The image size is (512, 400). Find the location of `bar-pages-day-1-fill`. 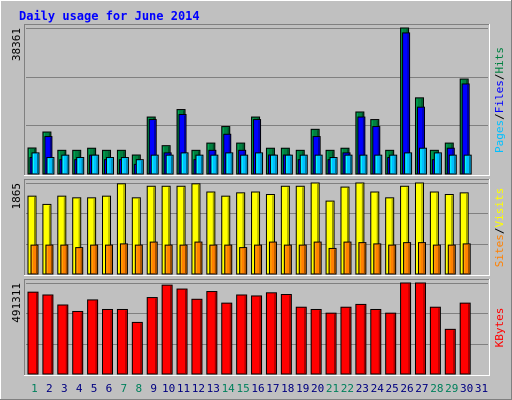

bar-pages-day-1-fill is located at coordinates (35, 163).